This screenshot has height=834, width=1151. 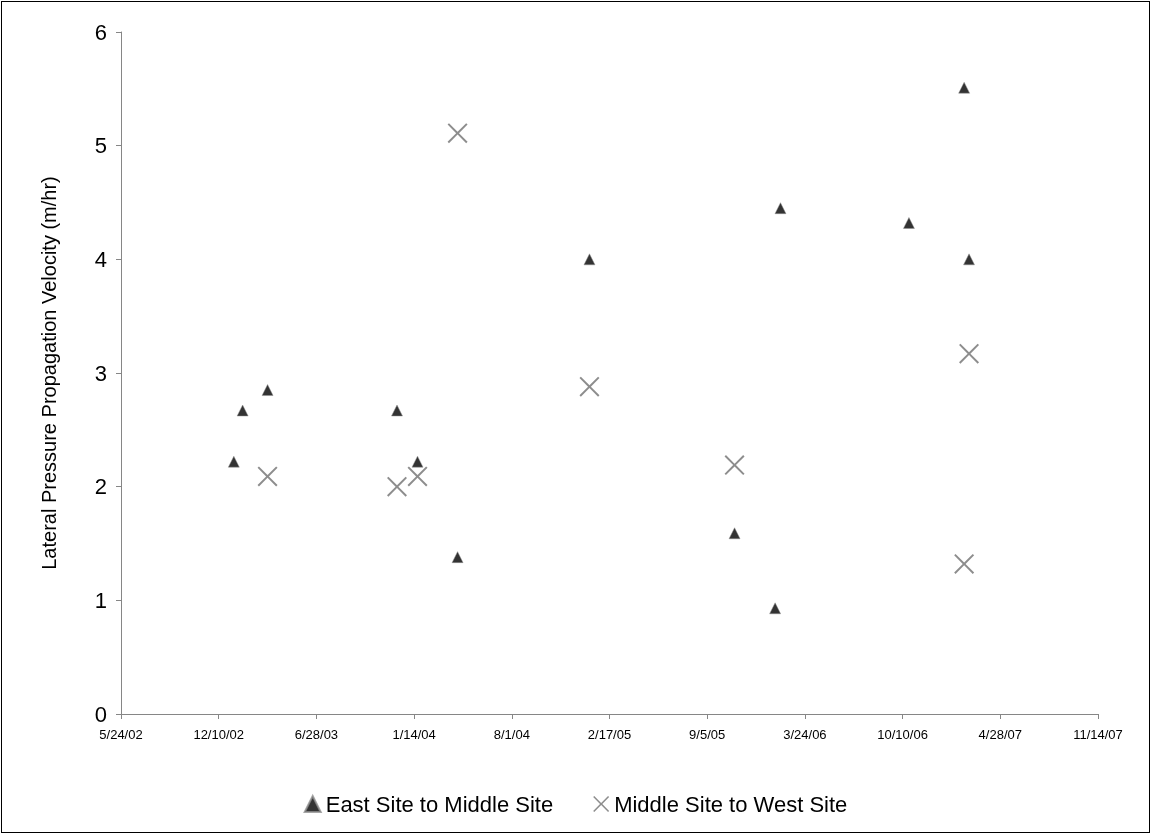 I want to click on y-tick-label: 6, so click(x=100, y=32).